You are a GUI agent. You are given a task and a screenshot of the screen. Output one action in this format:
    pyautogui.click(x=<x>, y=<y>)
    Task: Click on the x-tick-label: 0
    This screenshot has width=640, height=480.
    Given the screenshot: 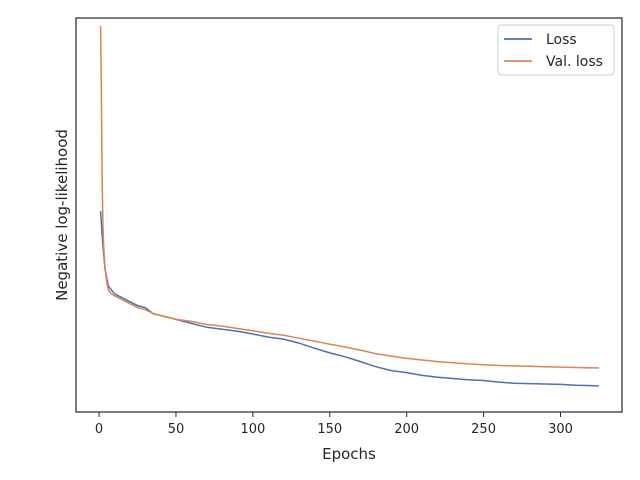 What is the action you would take?
    pyautogui.click(x=99, y=429)
    